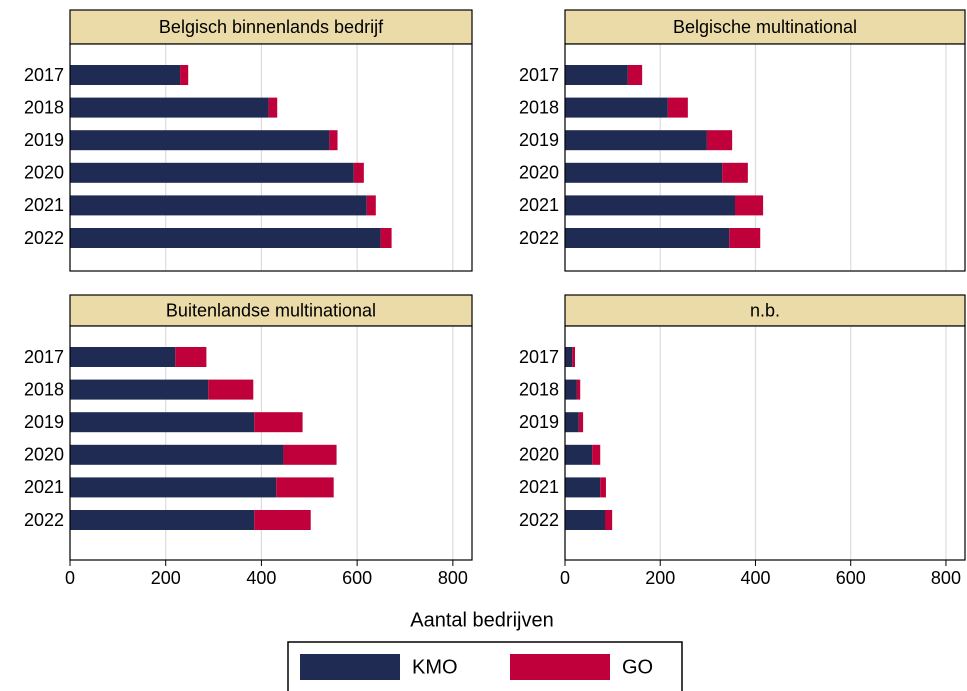  What do you see at coordinates (765, 27) in the screenshot?
I see `panel-title: Belgische multinational` at bounding box center [765, 27].